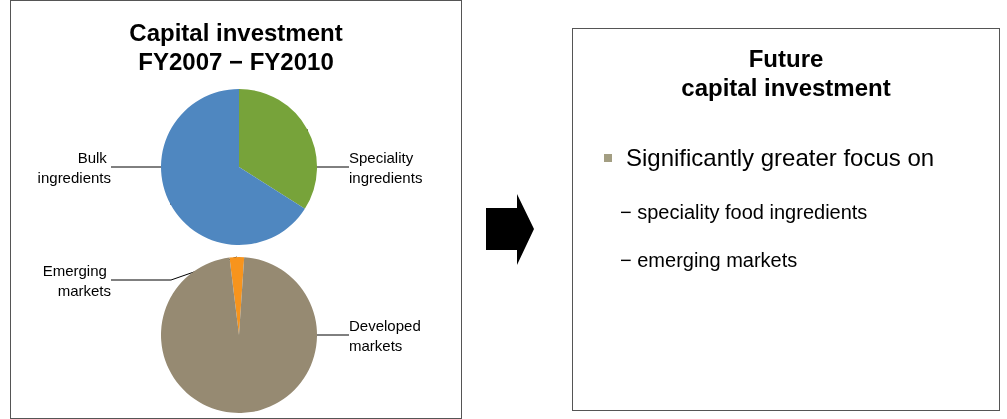 The image size is (1007, 419). What do you see at coordinates (786, 73) in the screenshot?
I see `text: Future capital investment` at bounding box center [786, 73].